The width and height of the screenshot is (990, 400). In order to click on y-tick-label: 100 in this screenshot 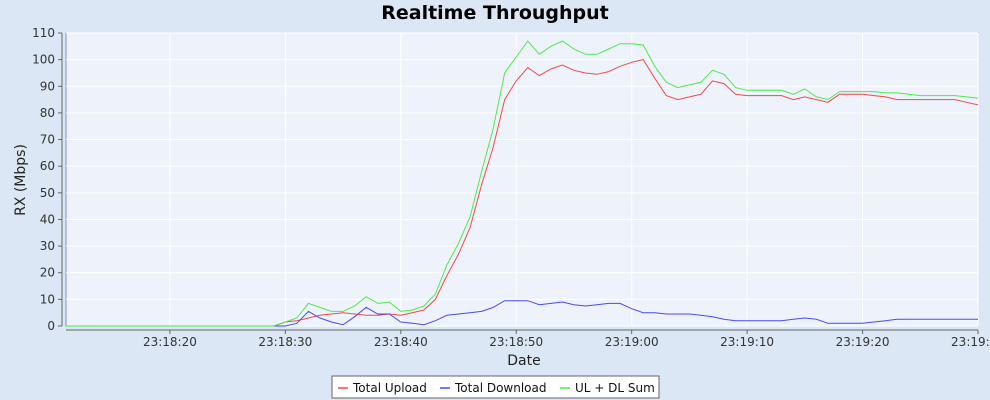, I will do `click(43, 60)`.